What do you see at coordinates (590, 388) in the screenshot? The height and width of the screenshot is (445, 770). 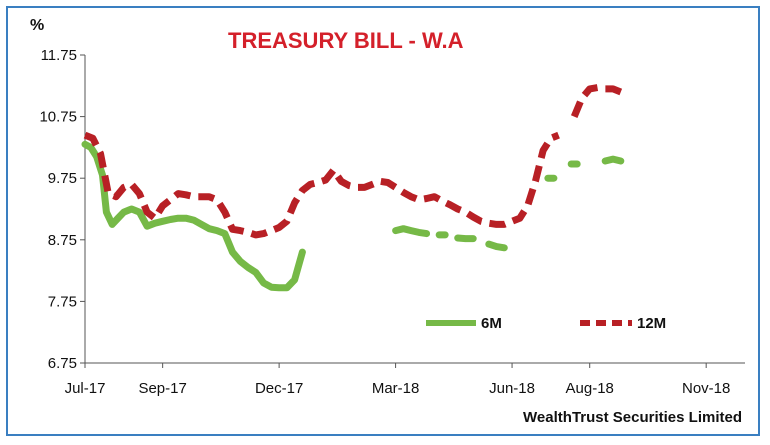 I see `x-tick-label: Aug-18` at bounding box center [590, 388].